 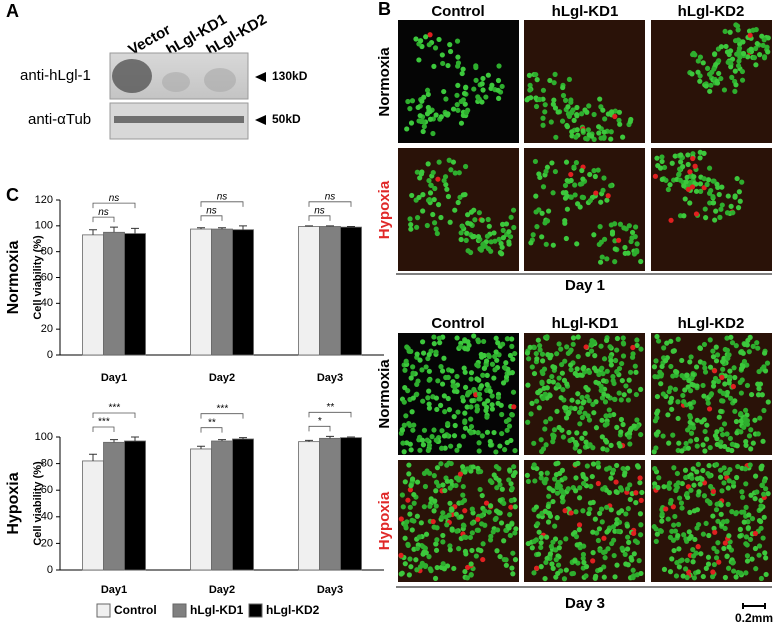 What do you see at coordinates (93, 232) in the screenshot?
I see `error-bar` at bounding box center [93, 232].